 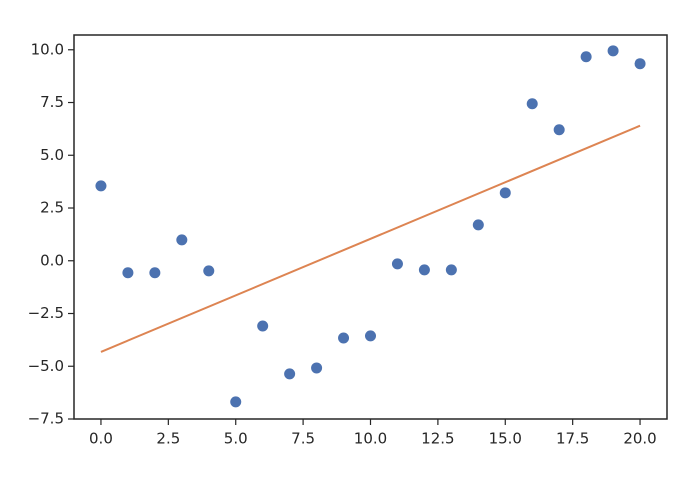 I want to click on x-tick-label: 5.0, so click(x=236, y=439).